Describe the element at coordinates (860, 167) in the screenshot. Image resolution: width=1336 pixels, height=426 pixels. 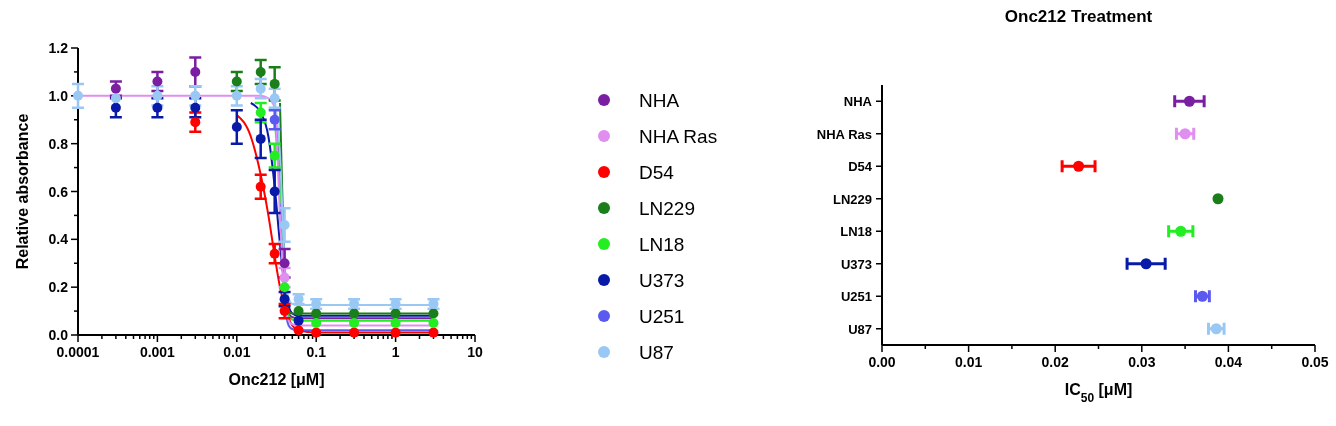
I see `y-tick-label: D54` at that location.